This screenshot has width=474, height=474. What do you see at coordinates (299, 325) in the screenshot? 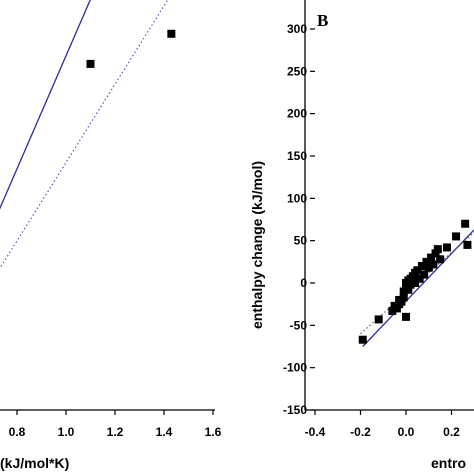
I see `panel-b-y-tick-label: -50` at bounding box center [299, 325].